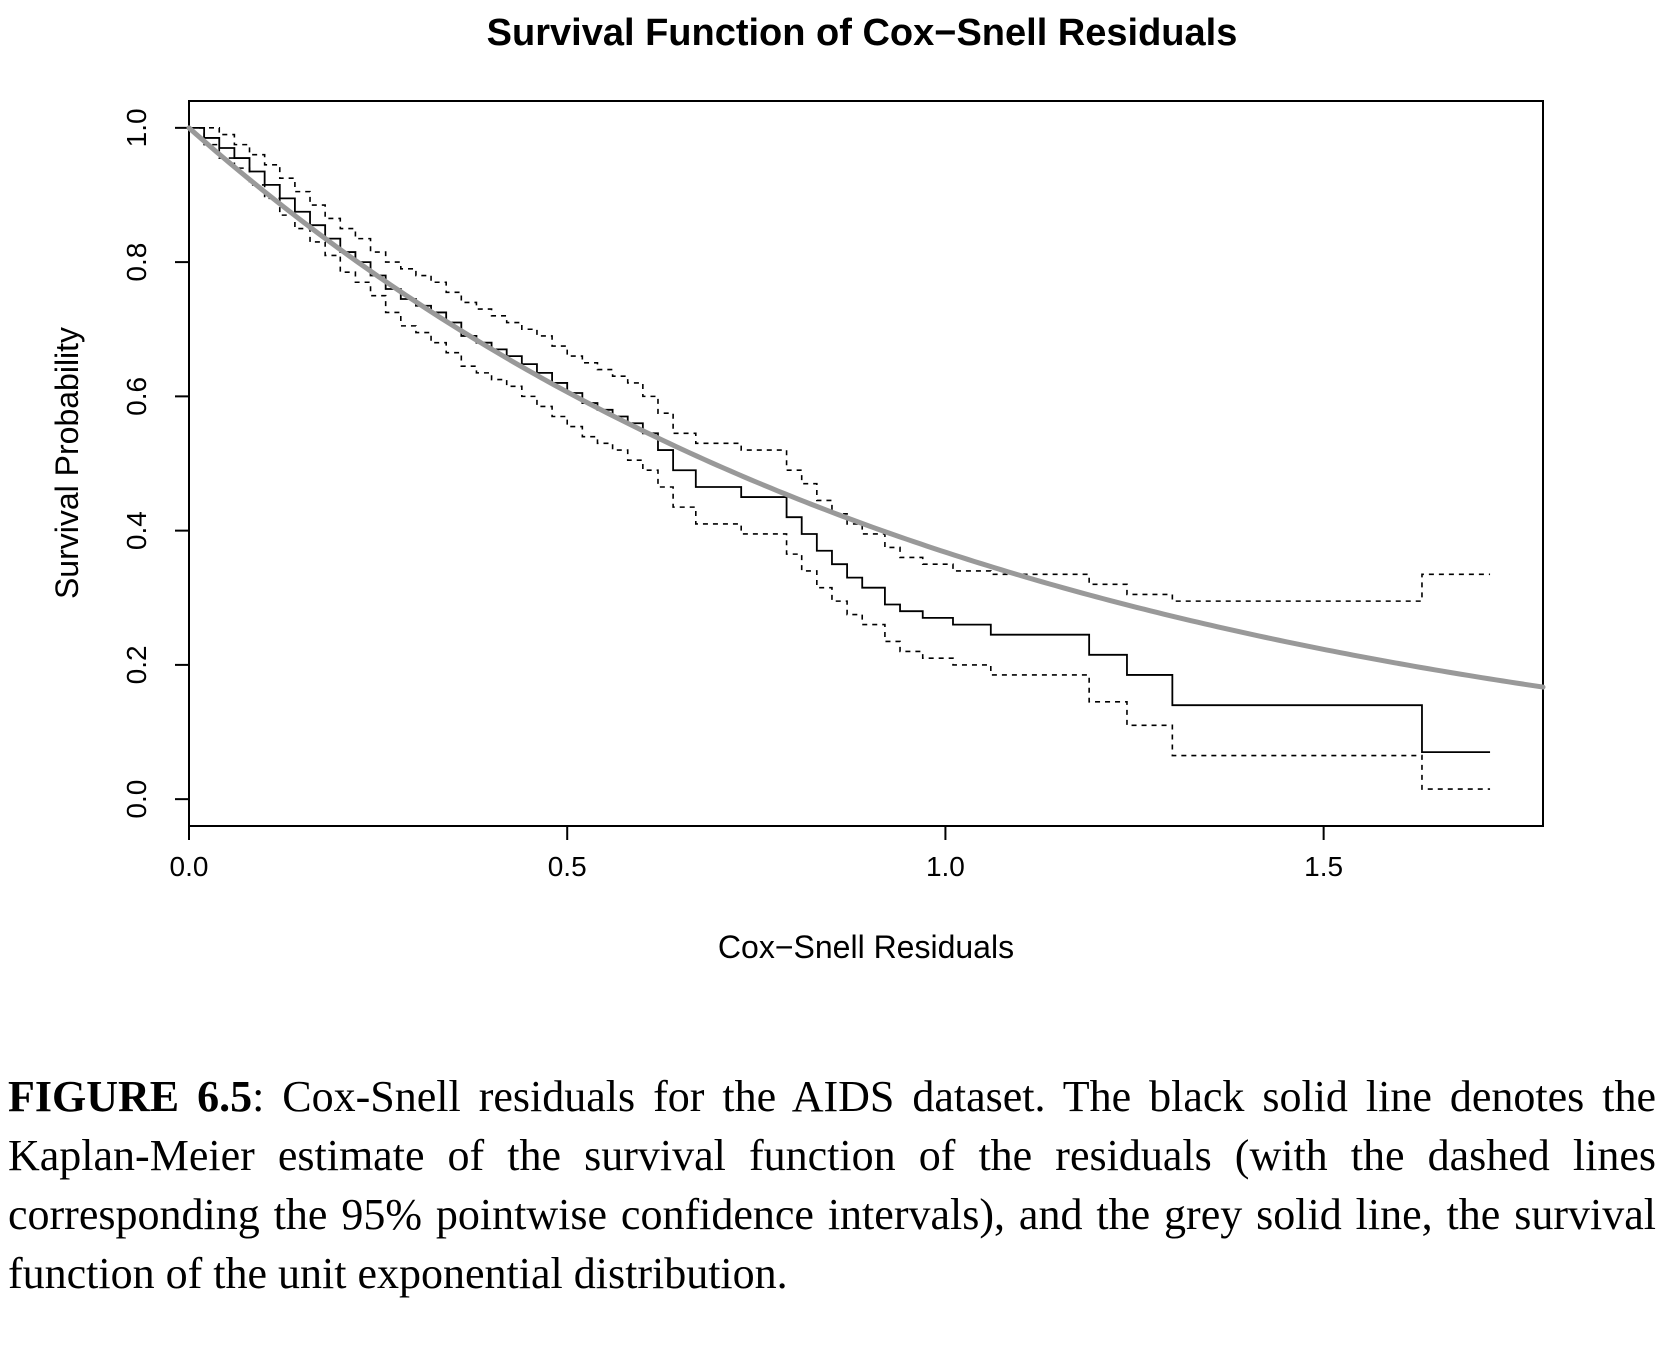 The image size is (1662, 1359). I want to click on y-axis-label: Survival Probability, so click(67, 463).